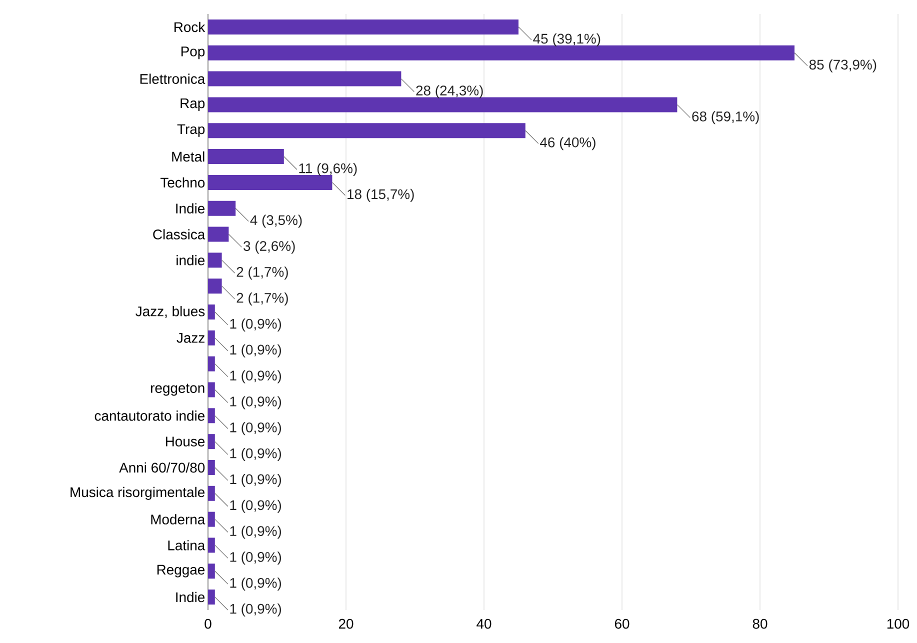 The image size is (917, 643). What do you see at coordinates (137, 493) in the screenshot?
I see `y-tick-label: Musica risorgimentale` at bounding box center [137, 493].